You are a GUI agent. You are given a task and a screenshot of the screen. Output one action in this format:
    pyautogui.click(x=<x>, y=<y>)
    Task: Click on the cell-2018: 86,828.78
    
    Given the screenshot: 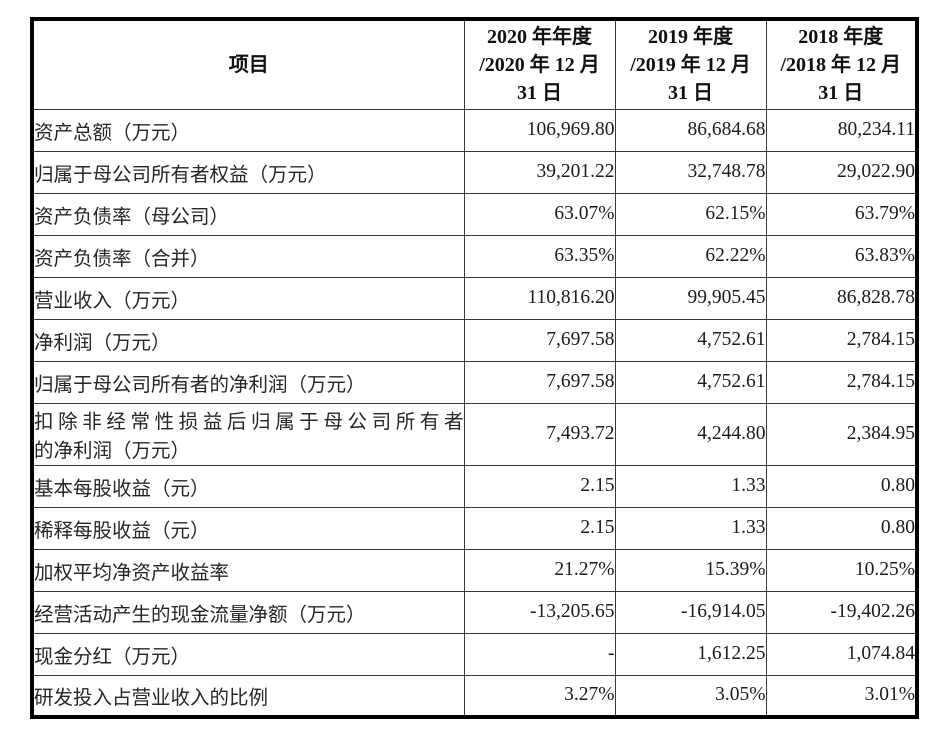 What is the action you would take?
    pyautogui.click(x=841, y=298)
    